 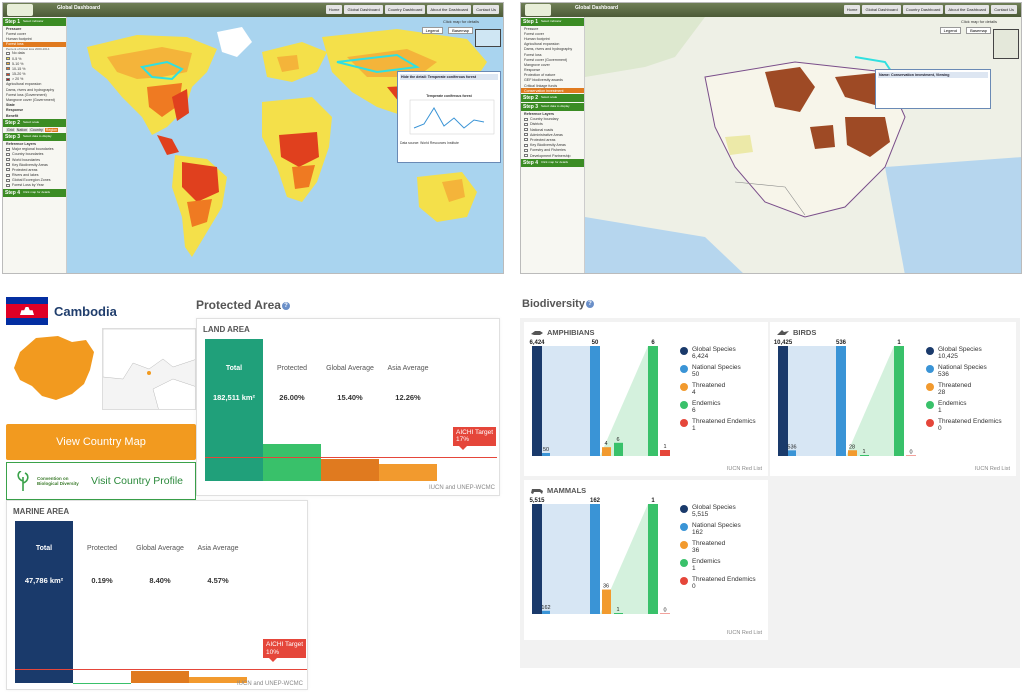 I want to click on indicator-item: Forest loss (Government), so click(x=26, y=94).